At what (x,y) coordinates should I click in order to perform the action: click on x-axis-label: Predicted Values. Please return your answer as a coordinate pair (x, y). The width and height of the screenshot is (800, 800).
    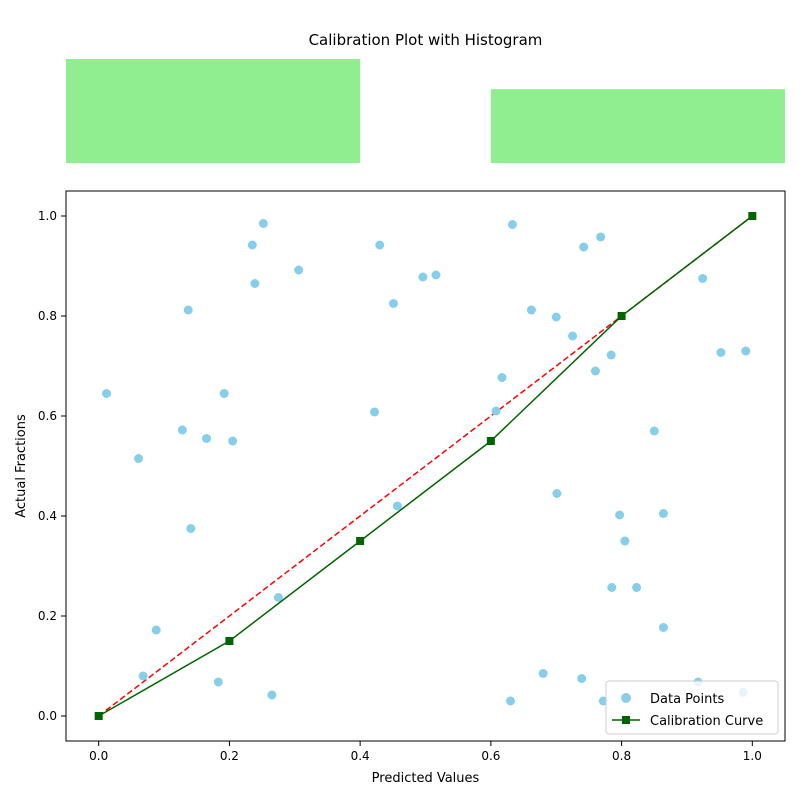
    Looking at the image, I should click on (426, 778).